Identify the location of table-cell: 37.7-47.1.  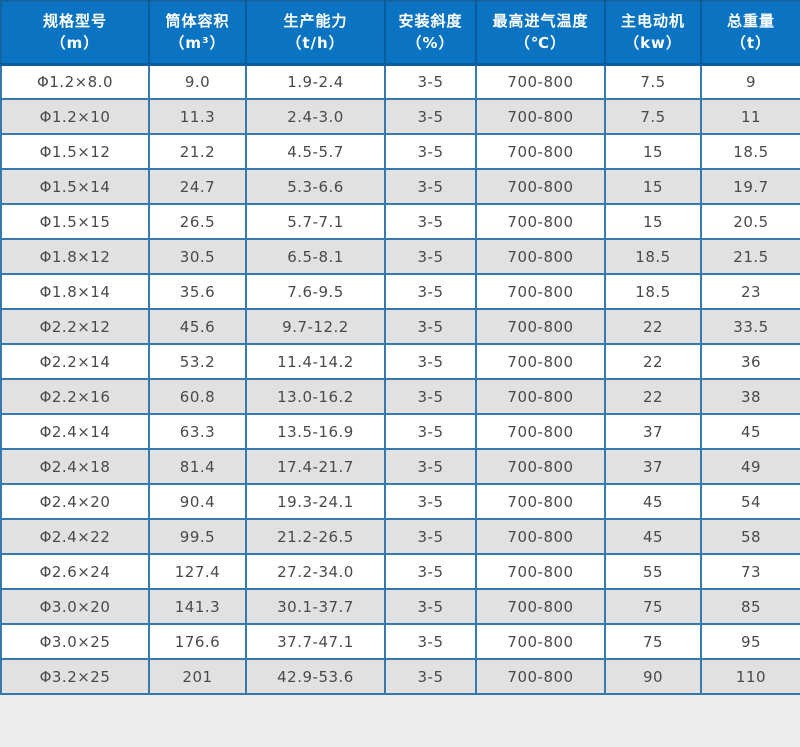
(315, 641).